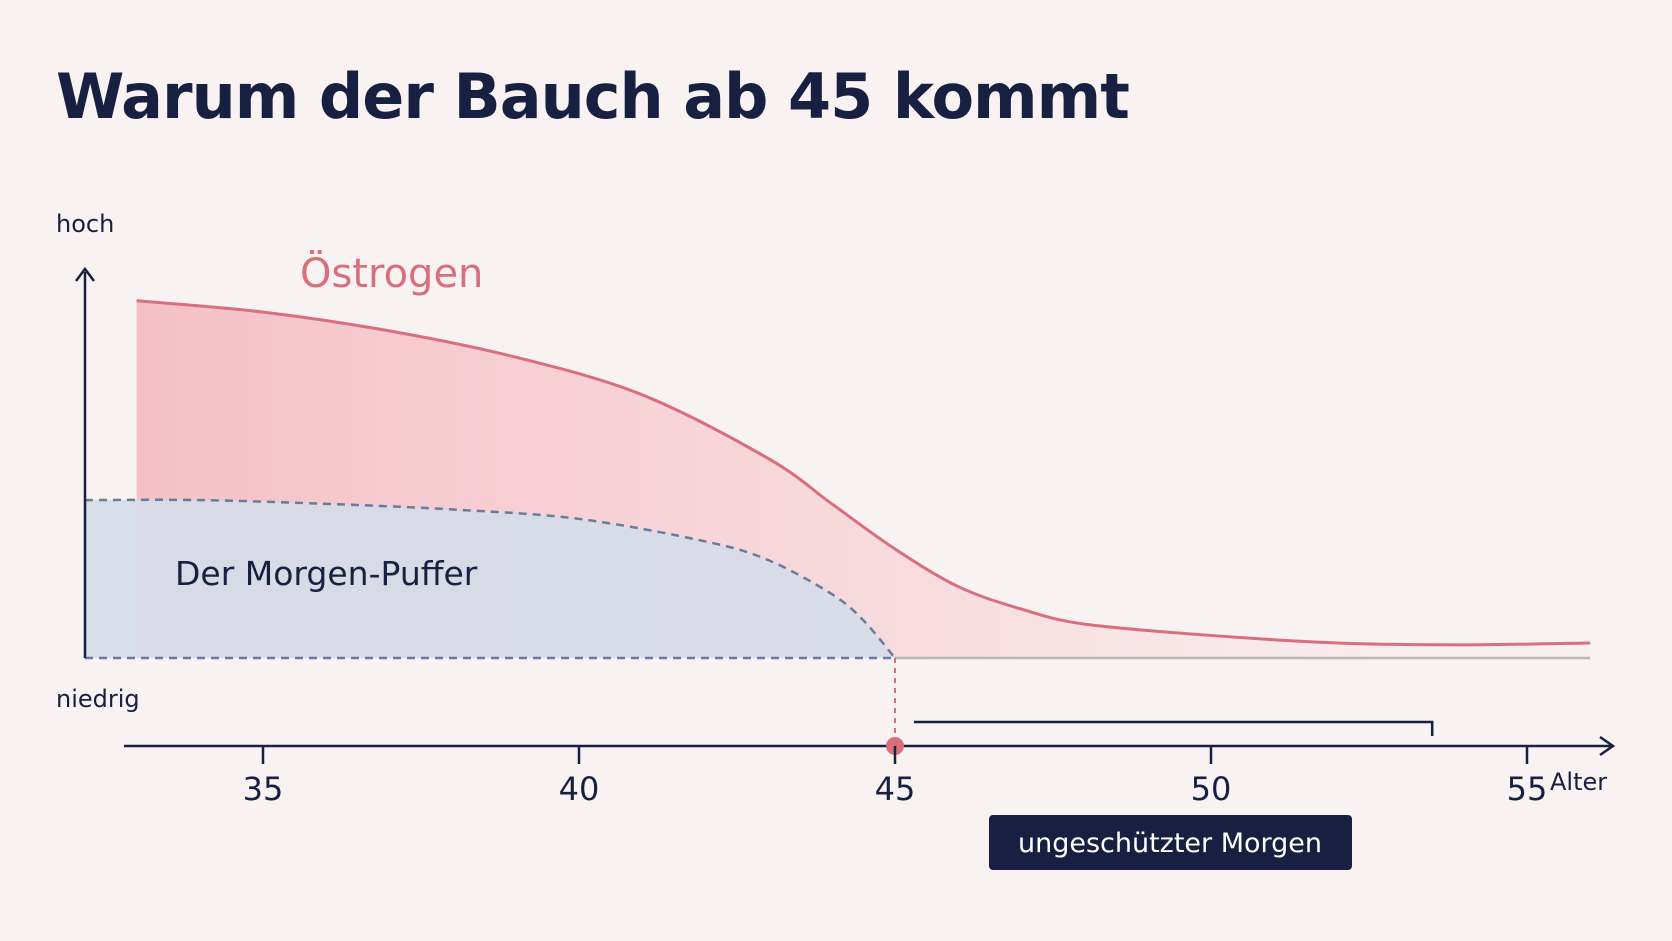 This screenshot has width=1672, height=941. Describe the element at coordinates (895, 789) in the screenshot. I see `x-tick-label-45: 45` at that location.